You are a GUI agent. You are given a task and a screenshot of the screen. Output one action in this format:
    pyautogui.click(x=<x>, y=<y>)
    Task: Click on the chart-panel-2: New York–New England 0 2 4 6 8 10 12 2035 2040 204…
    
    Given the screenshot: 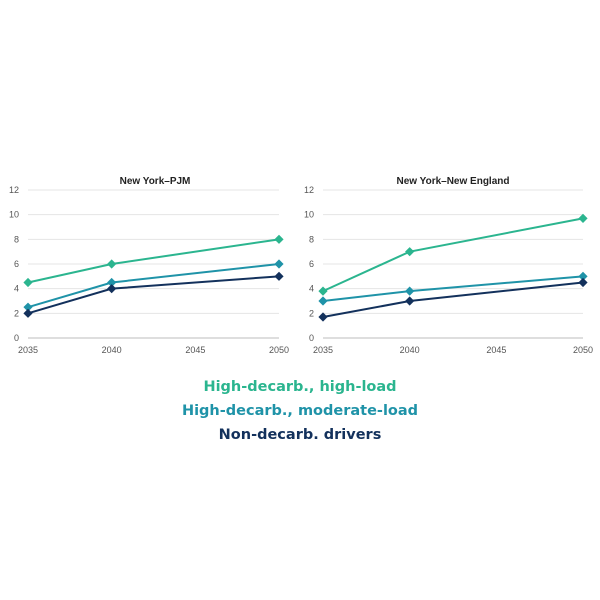 What is the action you would take?
    pyautogui.click(x=448, y=265)
    